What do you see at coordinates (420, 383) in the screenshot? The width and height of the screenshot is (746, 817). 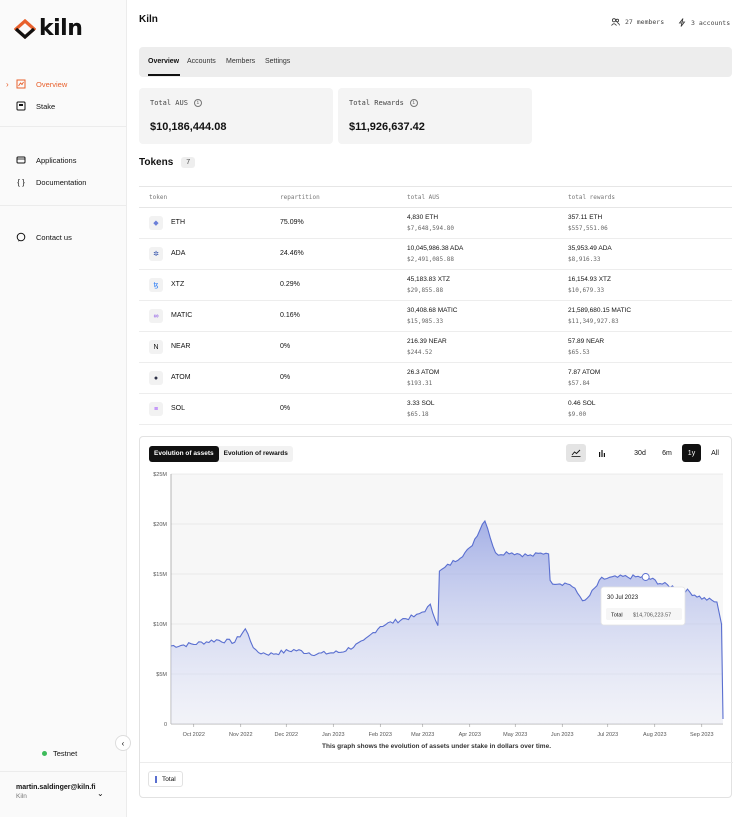 I see `aus-usd: $193.31` at bounding box center [420, 383].